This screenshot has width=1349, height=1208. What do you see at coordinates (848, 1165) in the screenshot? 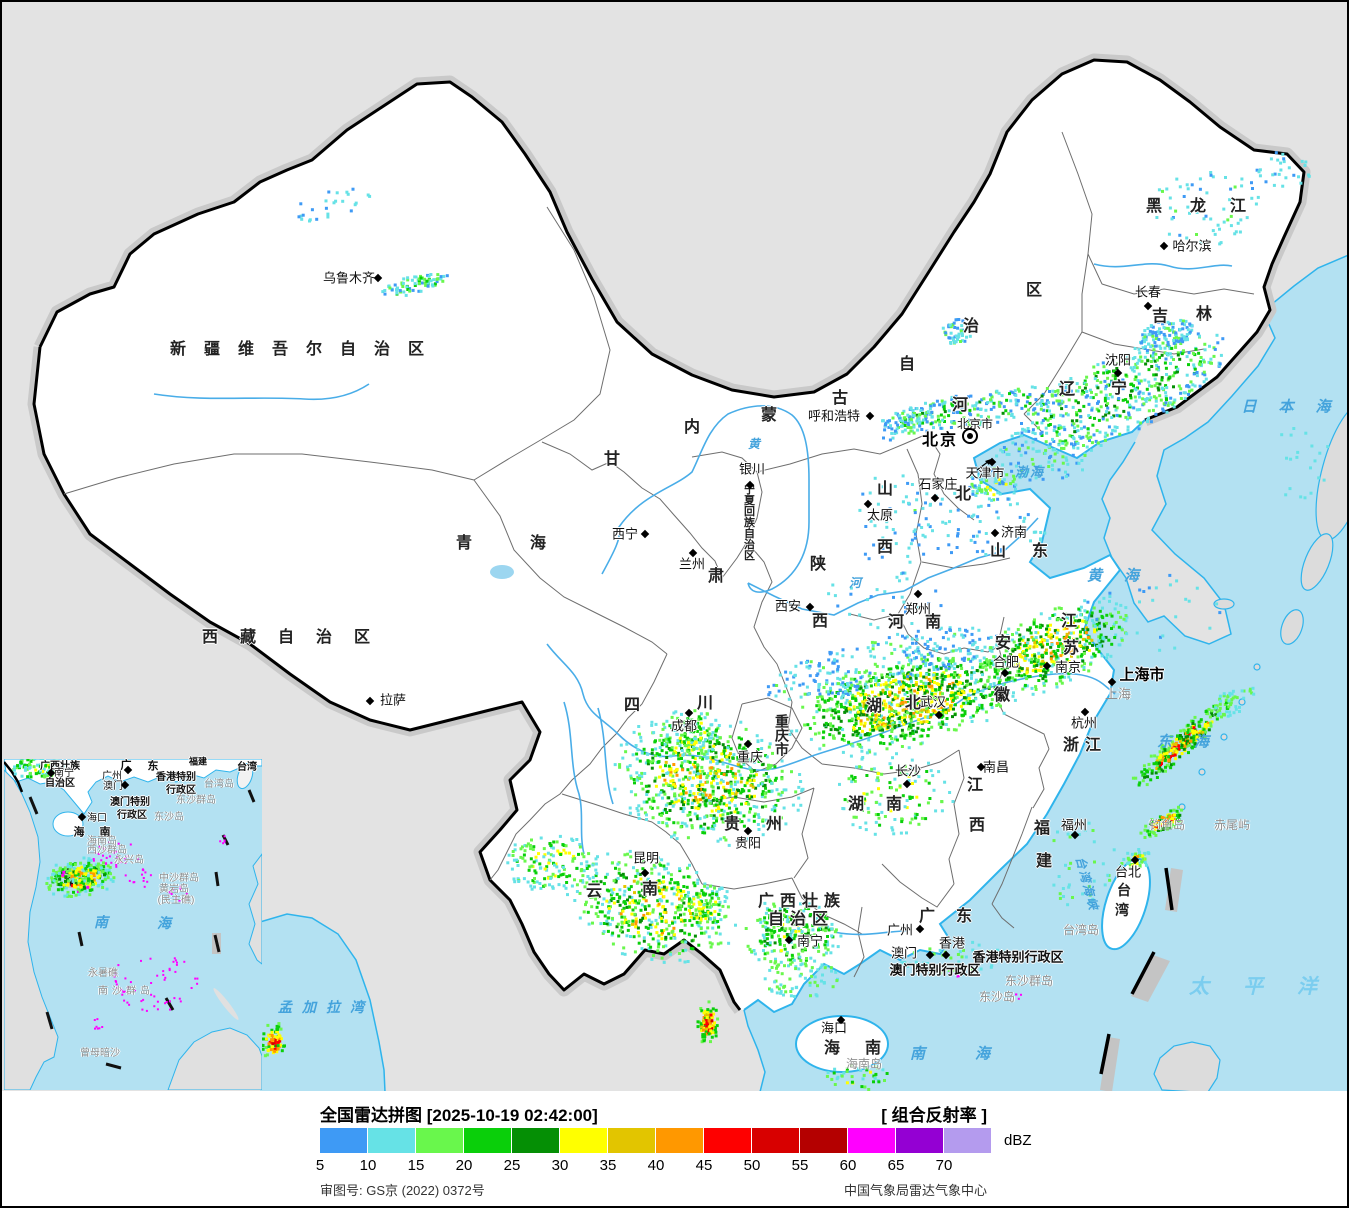
I see `legend-tick: 60` at bounding box center [848, 1165].